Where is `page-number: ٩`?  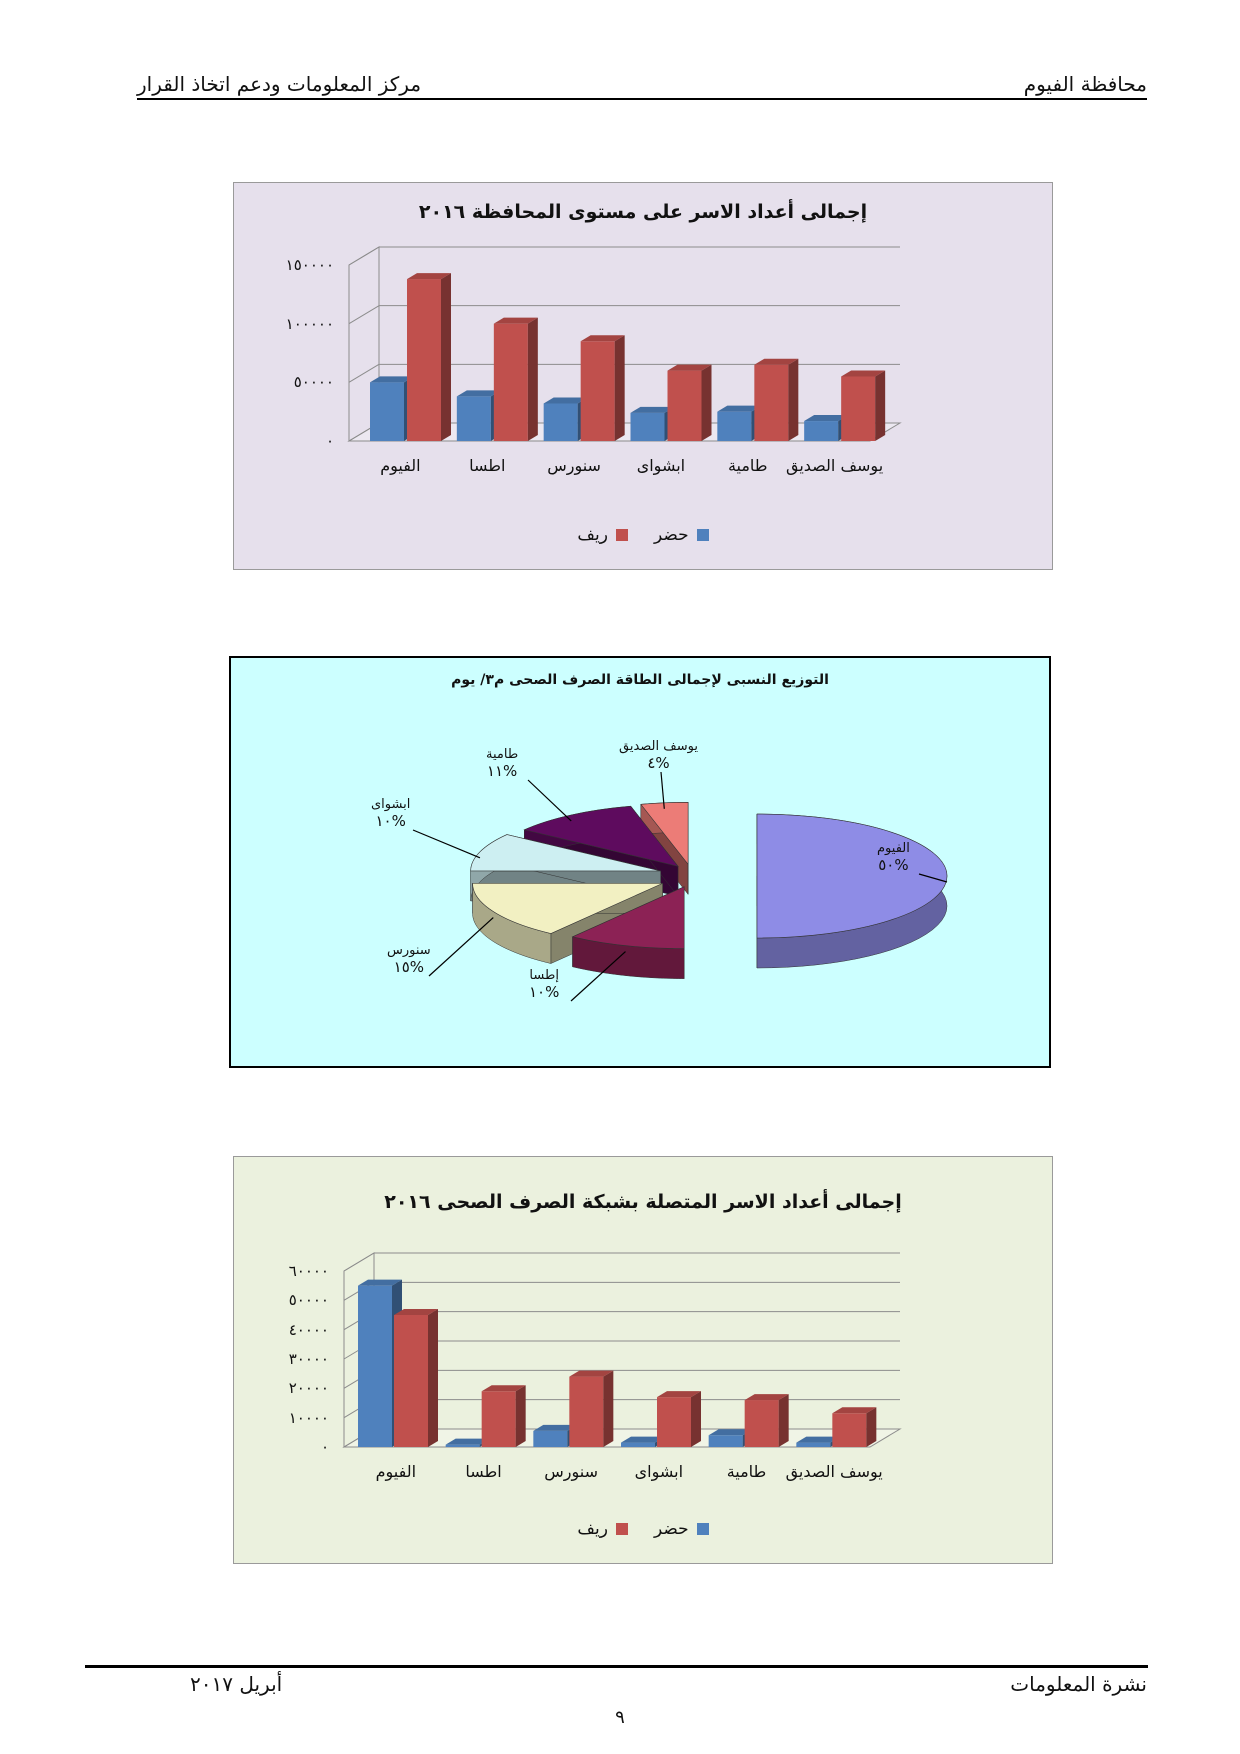
page-number: ٩ is located at coordinates (620, 1717).